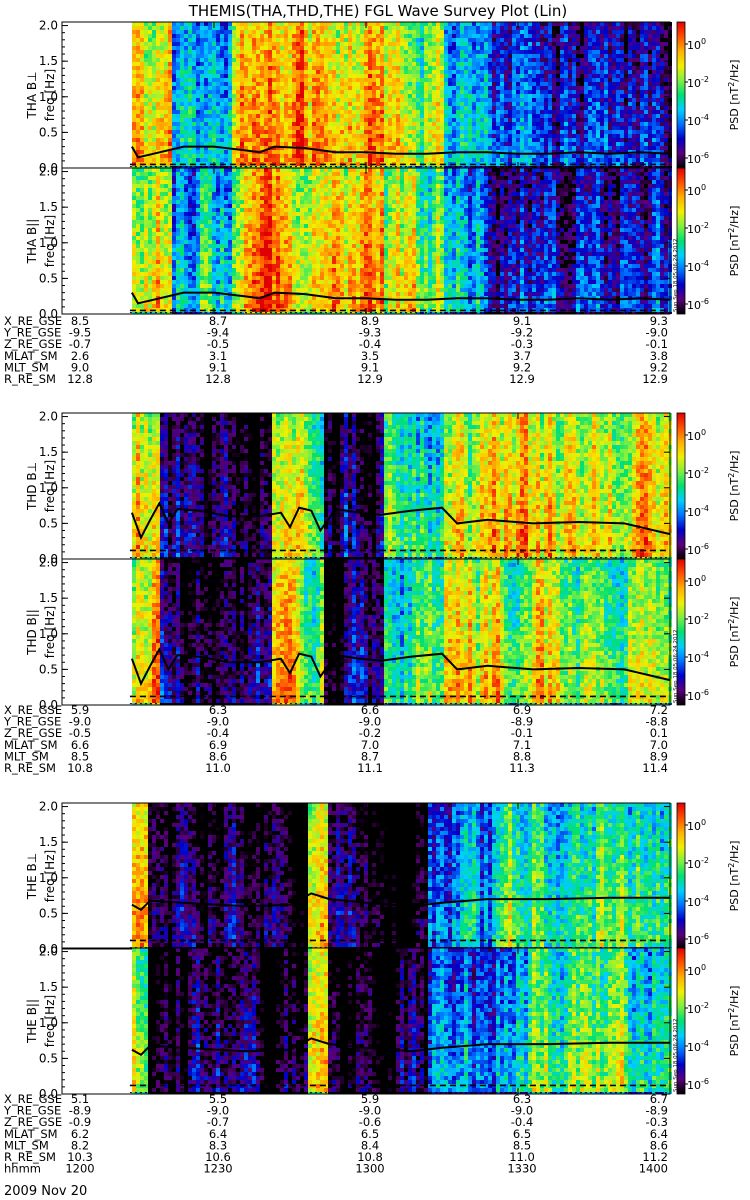  What do you see at coordinates (32, 486) in the screenshot?
I see `panel-label: THD B⊥` at bounding box center [32, 486].